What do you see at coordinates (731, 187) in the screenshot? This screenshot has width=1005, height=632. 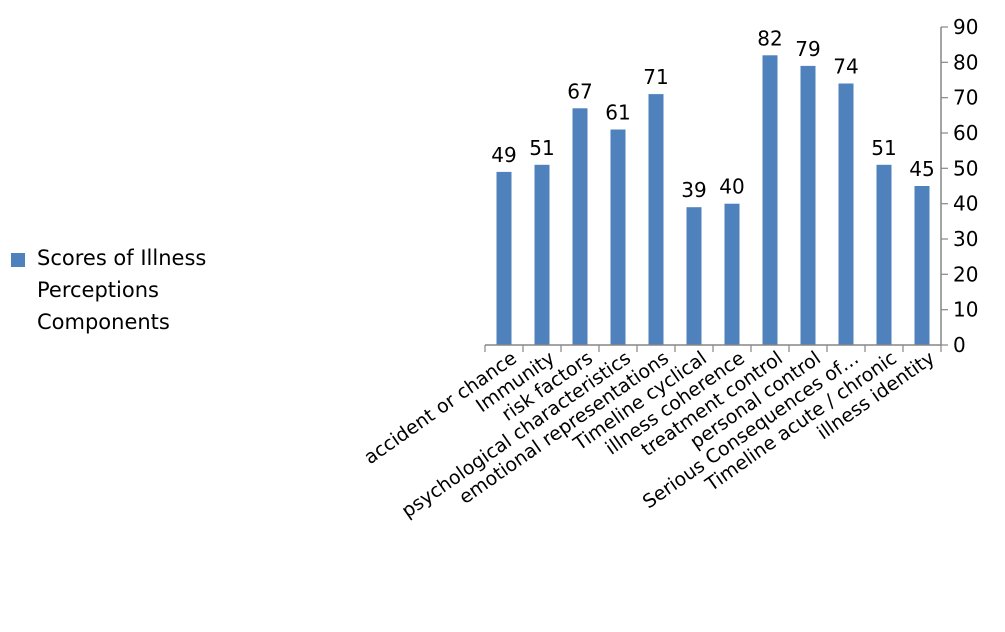 I see `data-label: 40` at bounding box center [731, 187].